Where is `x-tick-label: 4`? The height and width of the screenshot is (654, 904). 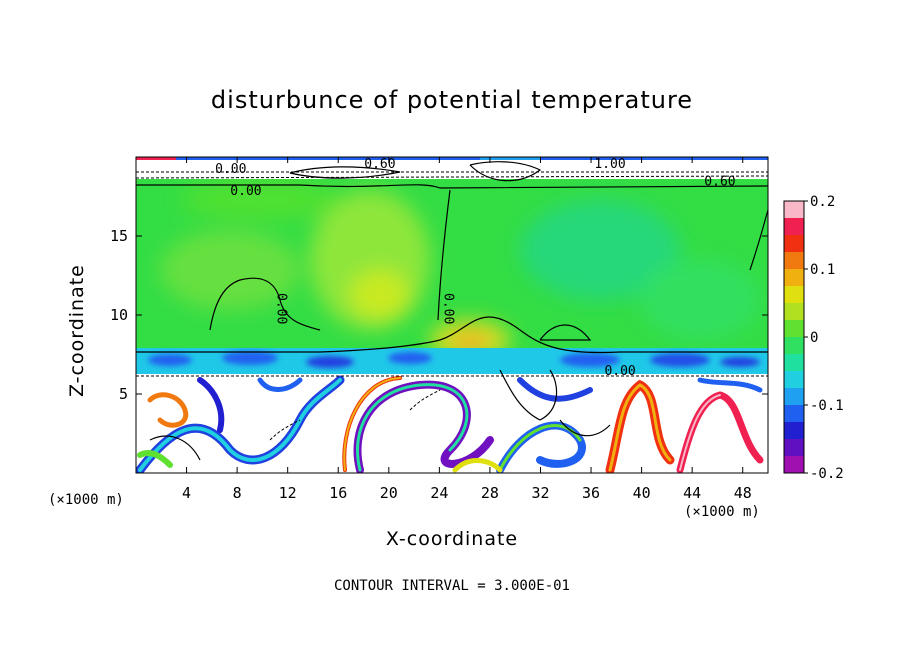
x-tick-label: 4 is located at coordinates (186, 493).